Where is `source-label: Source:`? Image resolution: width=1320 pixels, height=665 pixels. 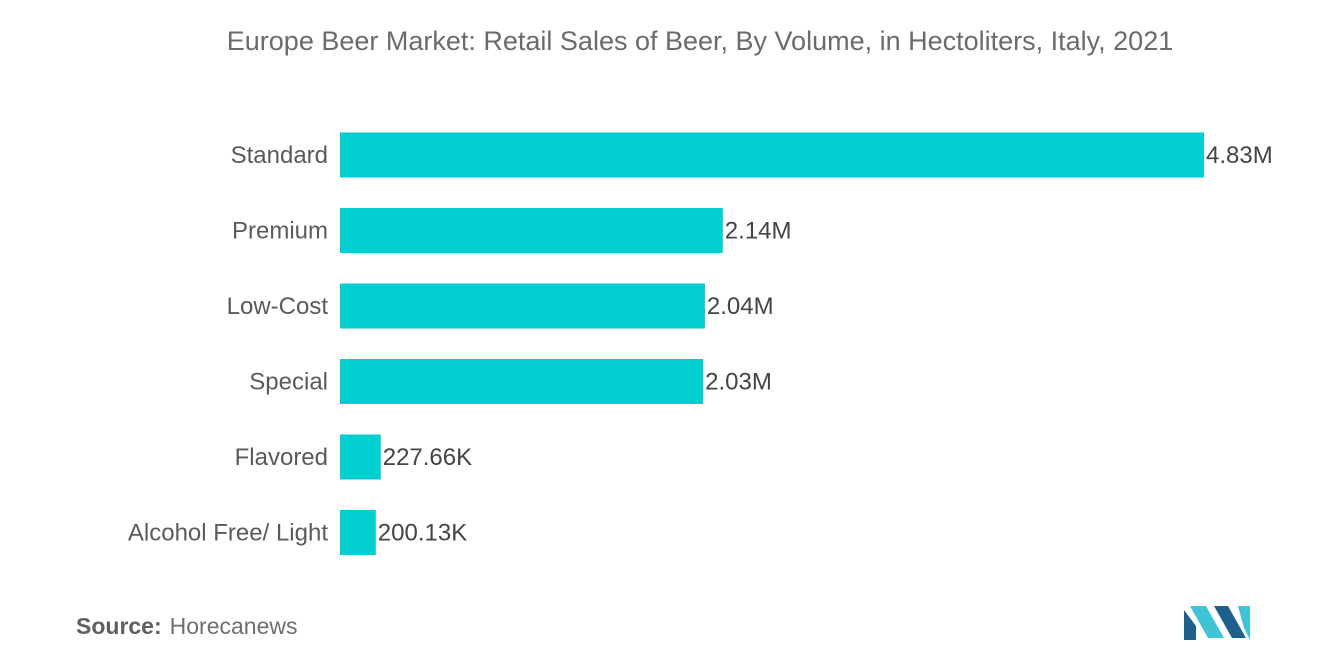
source-label: Source: is located at coordinates (119, 626).